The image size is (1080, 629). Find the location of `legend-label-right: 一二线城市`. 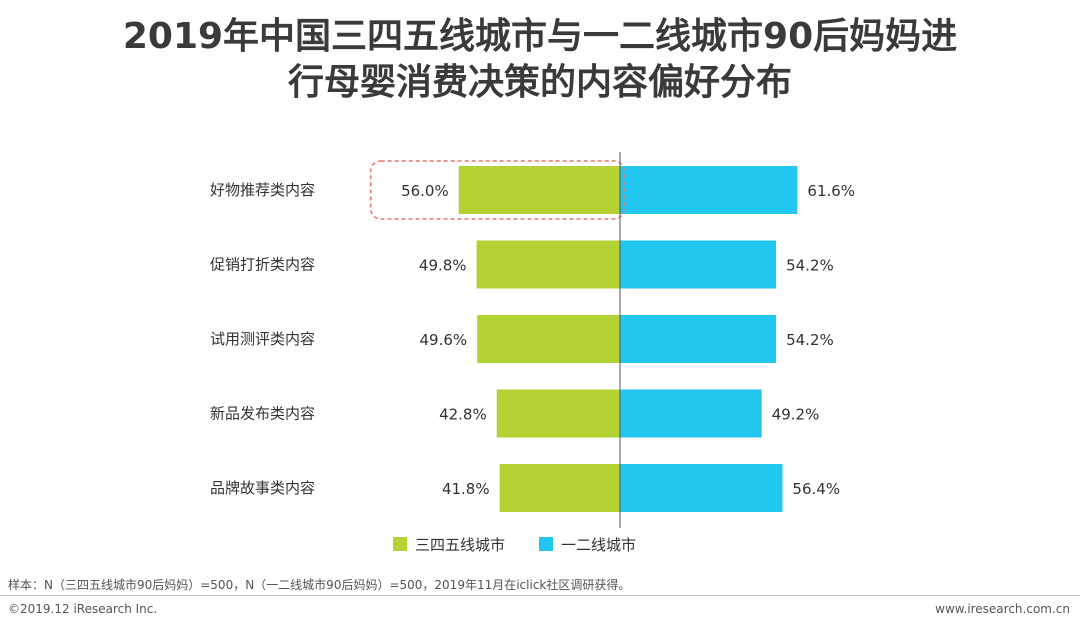

legend-label-right: 一二线城市 is located at coordinates (598, 545).